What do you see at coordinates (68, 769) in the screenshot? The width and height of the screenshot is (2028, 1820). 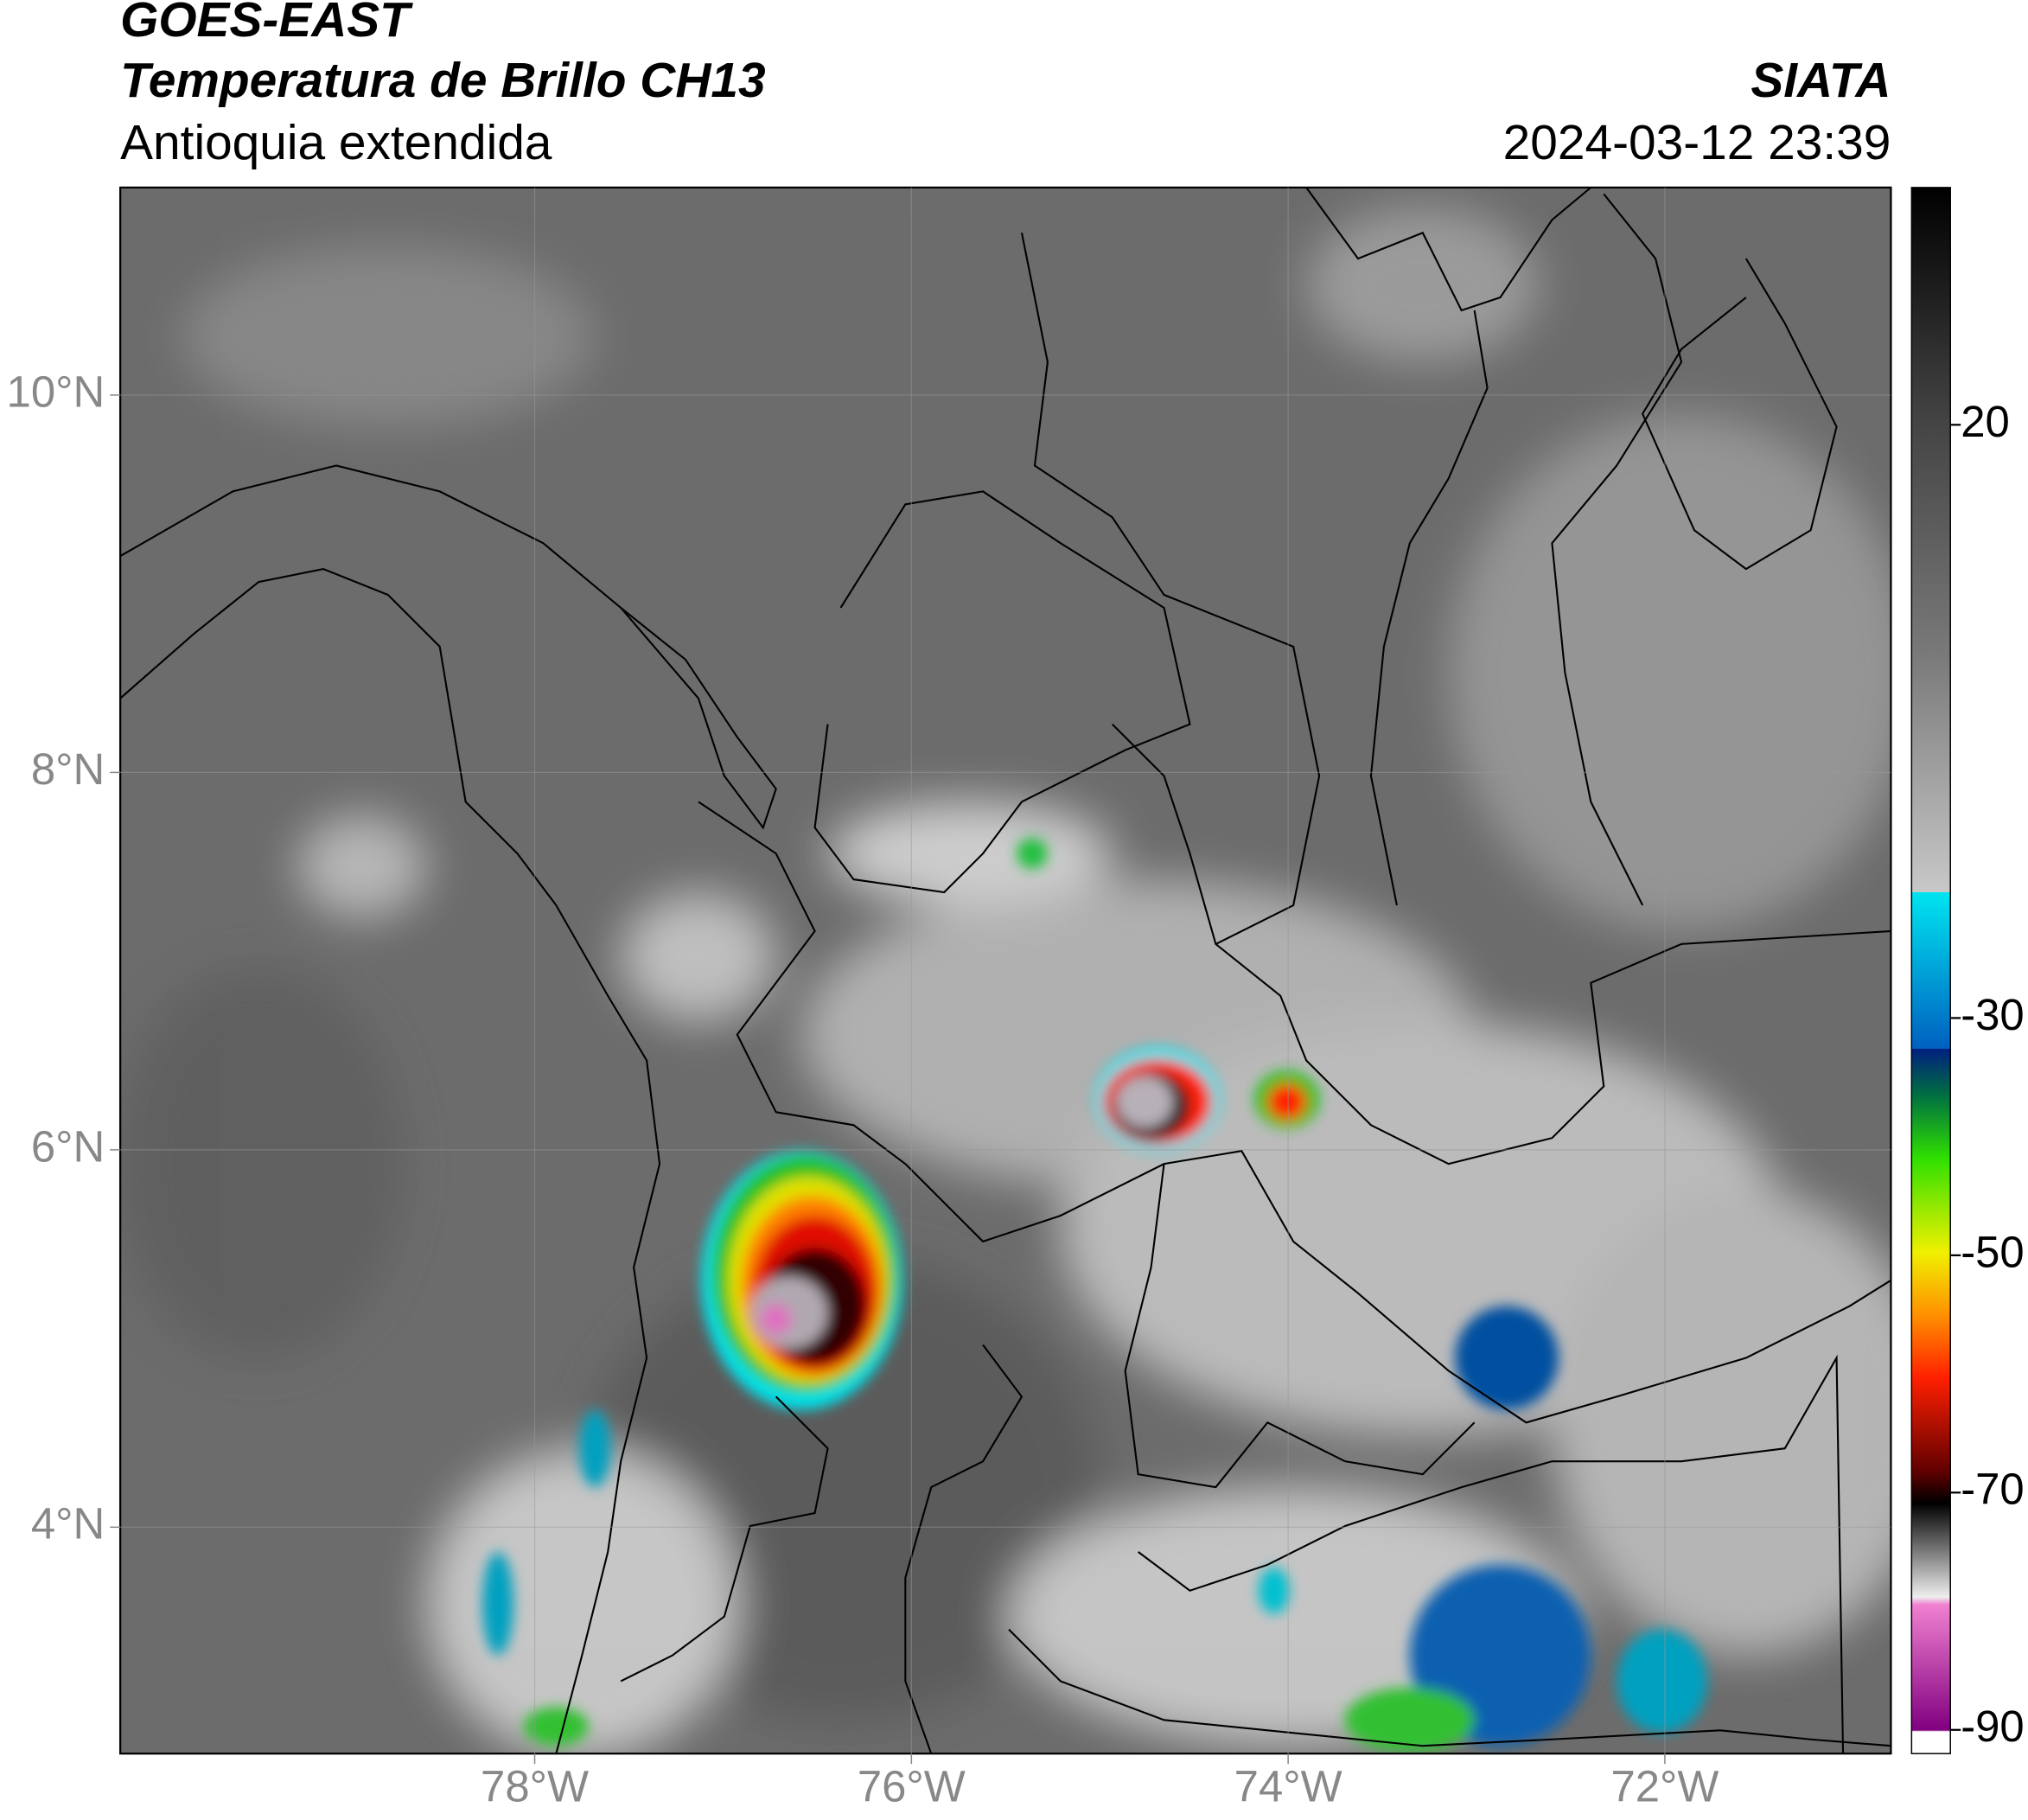 I see `y-tick-label: 8°N` at bounding box center [68, 769].